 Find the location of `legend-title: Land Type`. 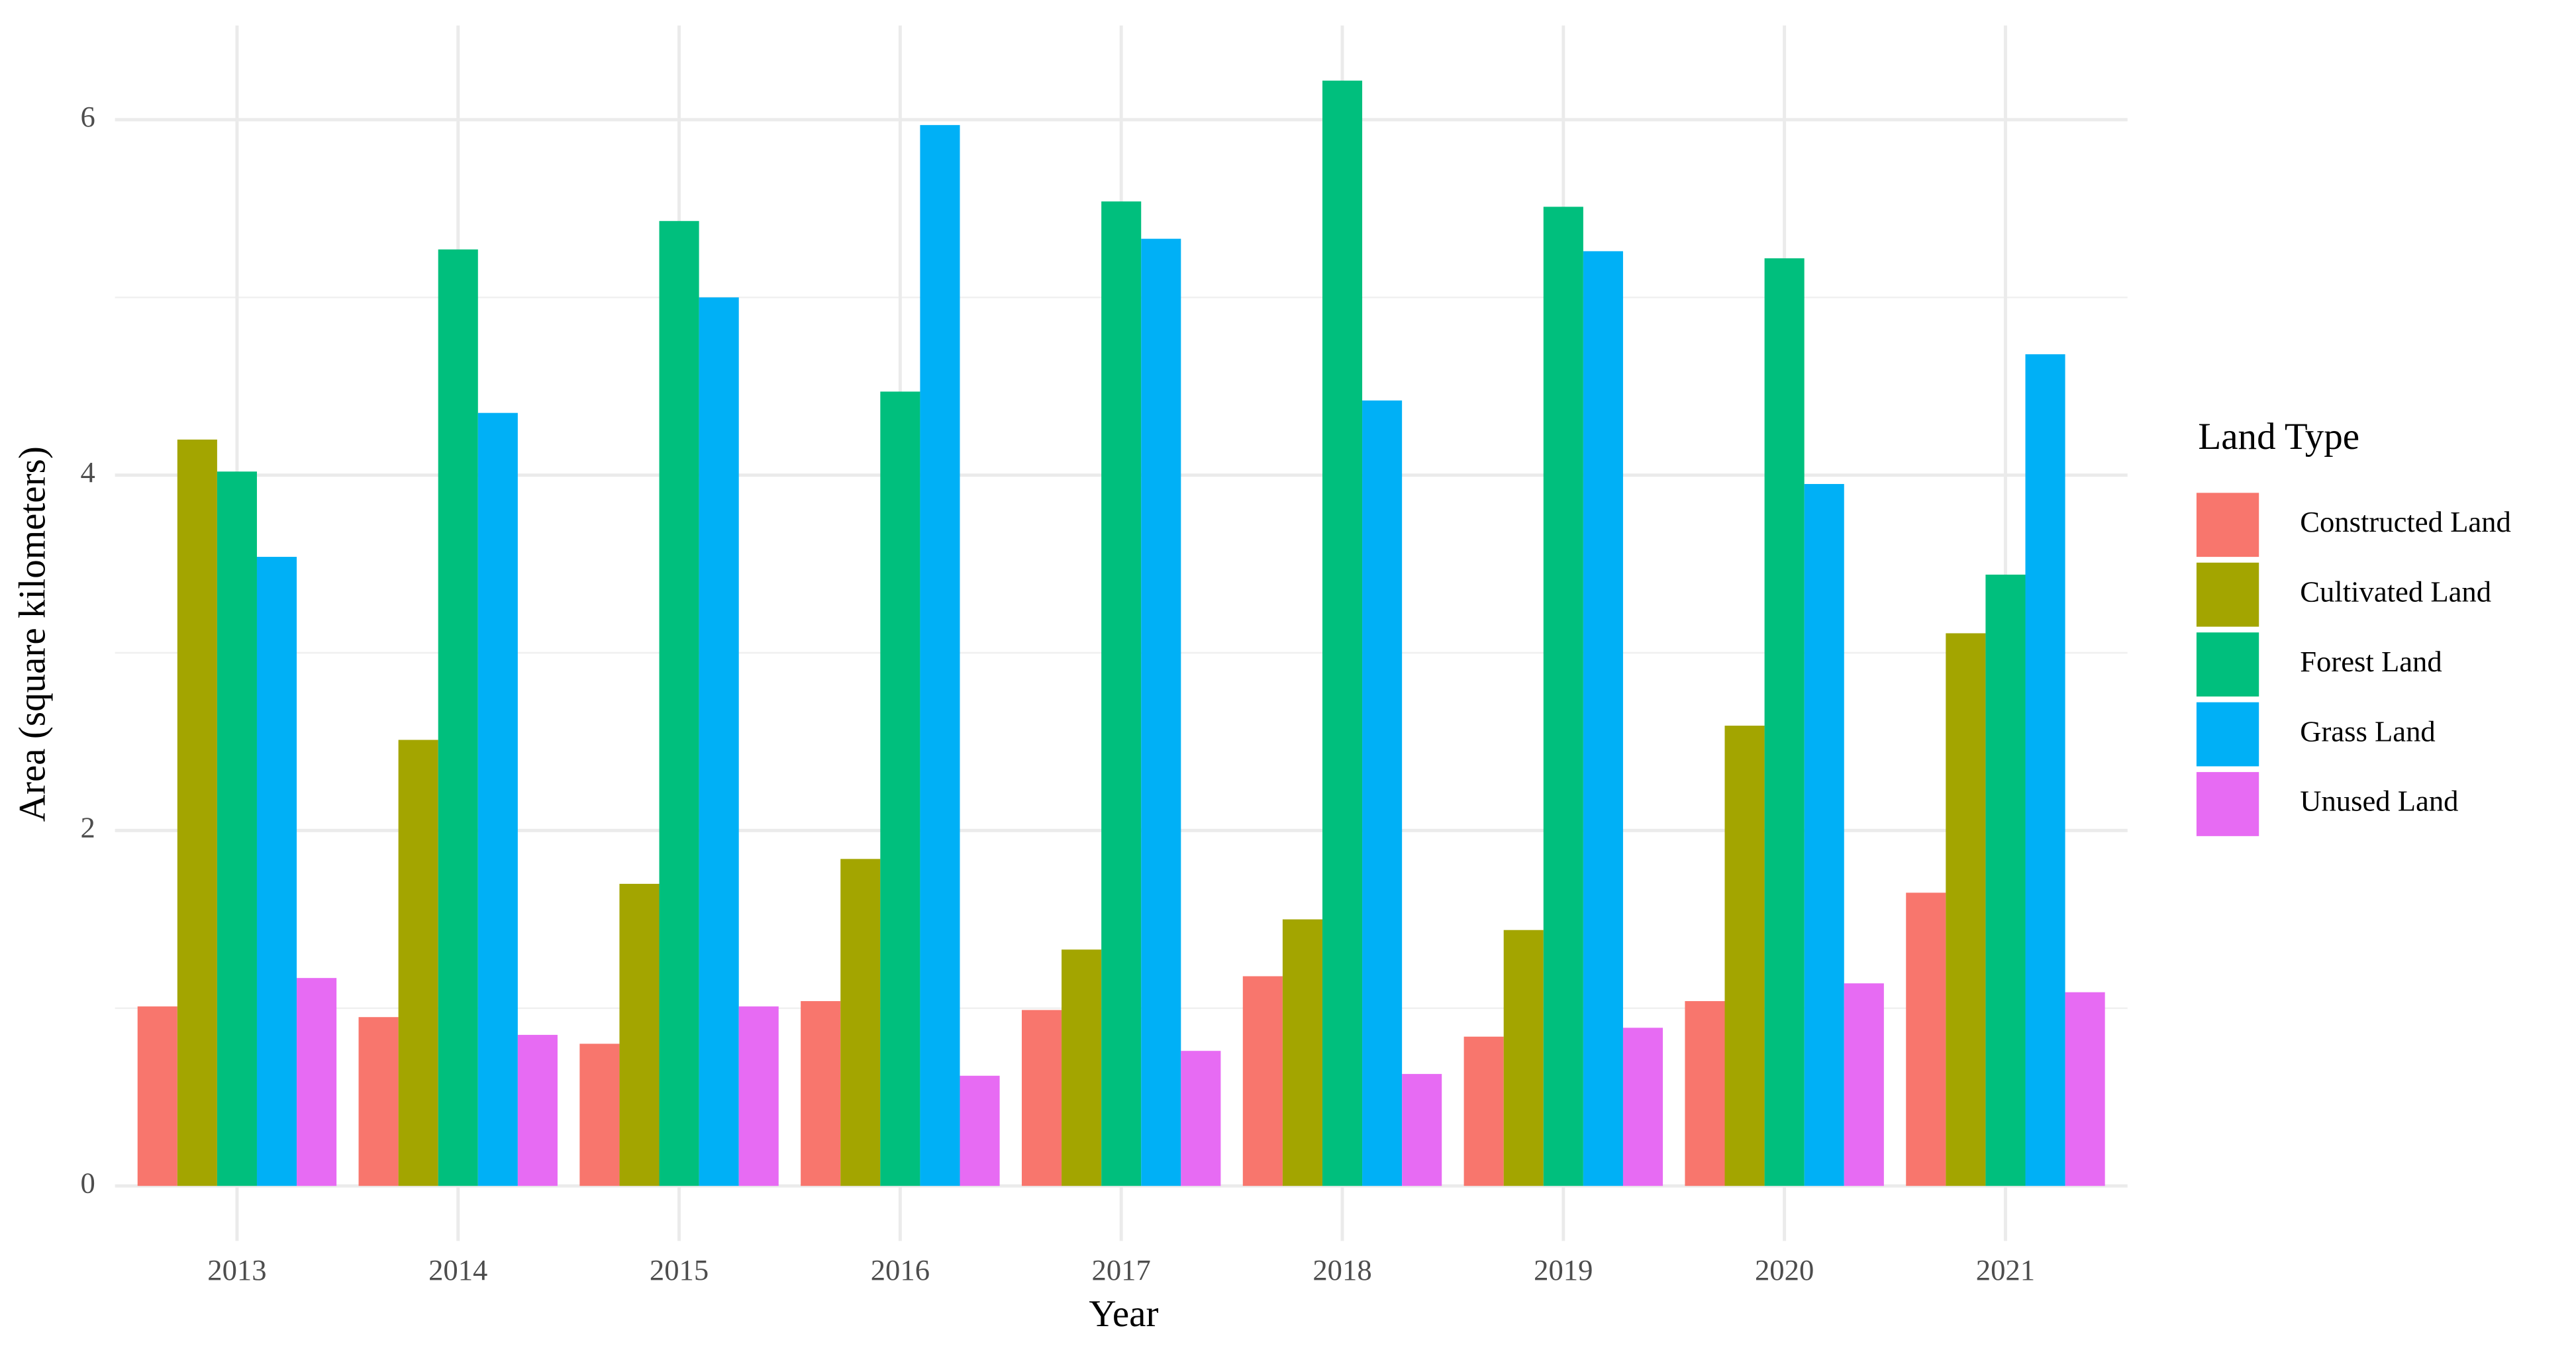

legend-title: Land Type is located at coordinates (2278, 437).